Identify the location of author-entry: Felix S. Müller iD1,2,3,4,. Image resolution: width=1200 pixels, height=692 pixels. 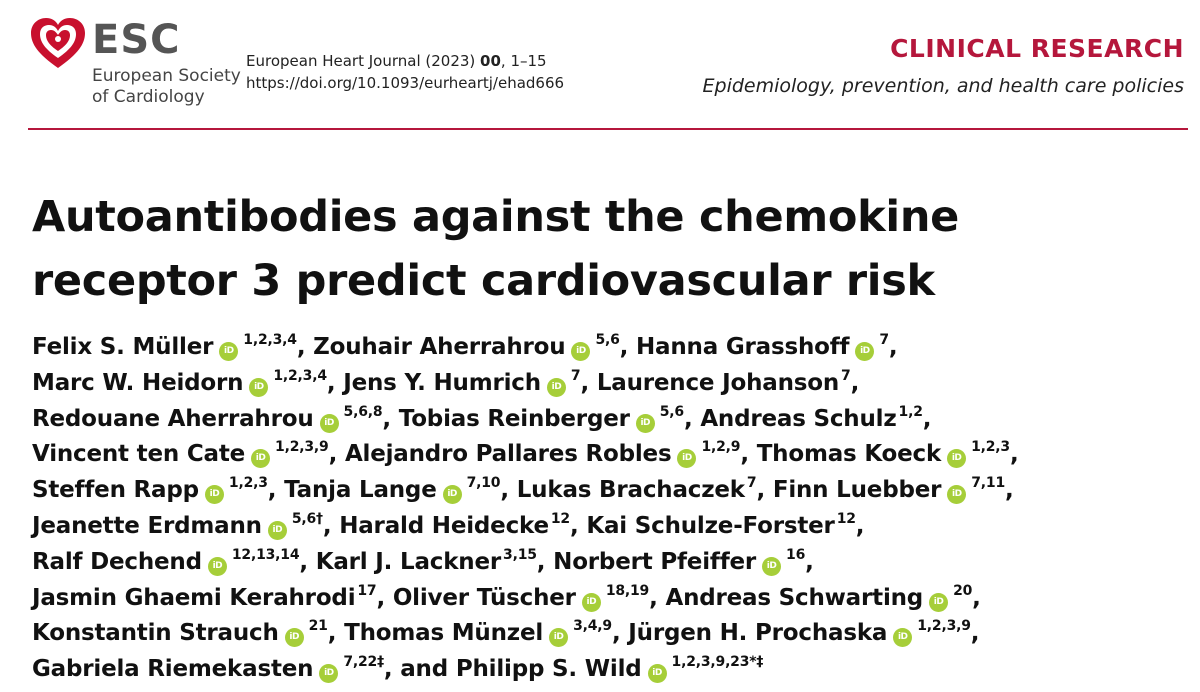
(172, 347).